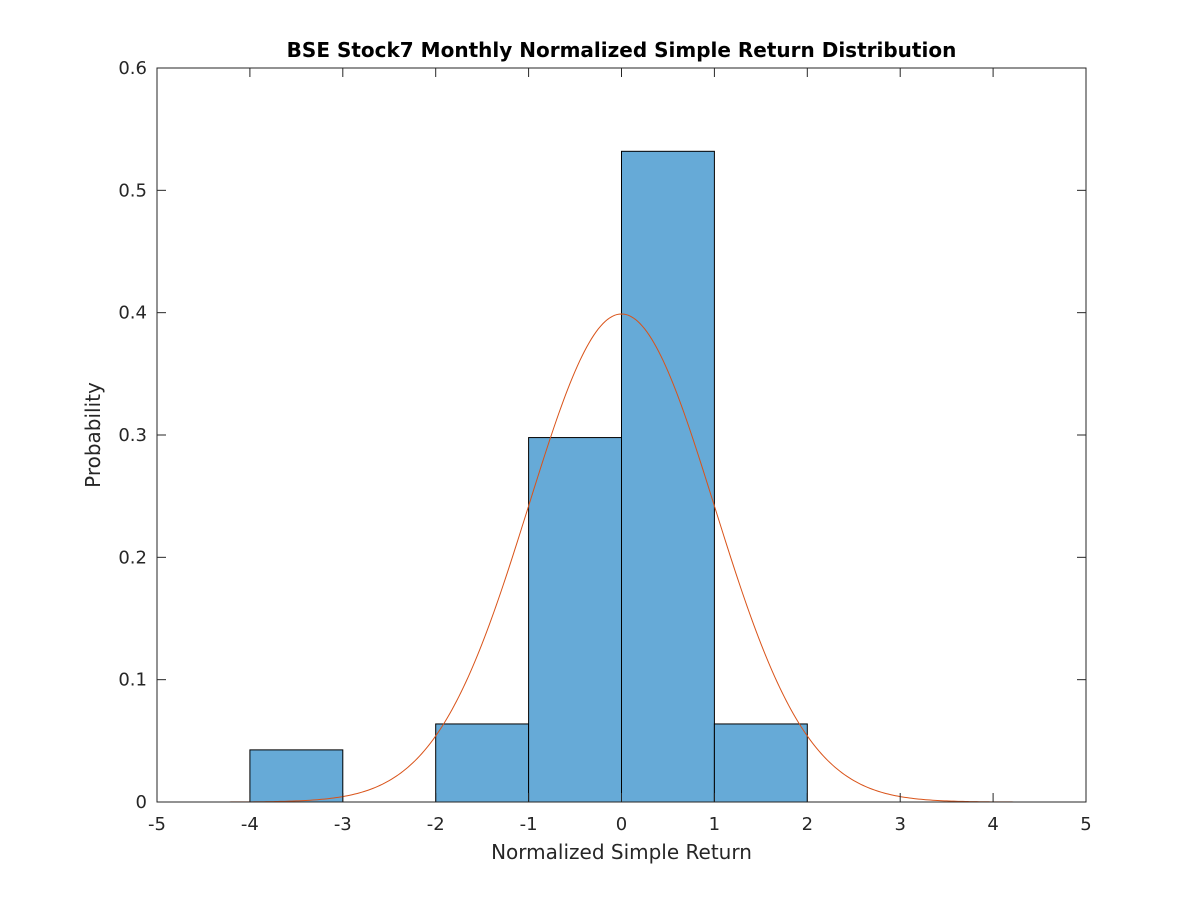 The image size is (1200, 900). I want to click on x-tick-label: 1, so click(714, 824).